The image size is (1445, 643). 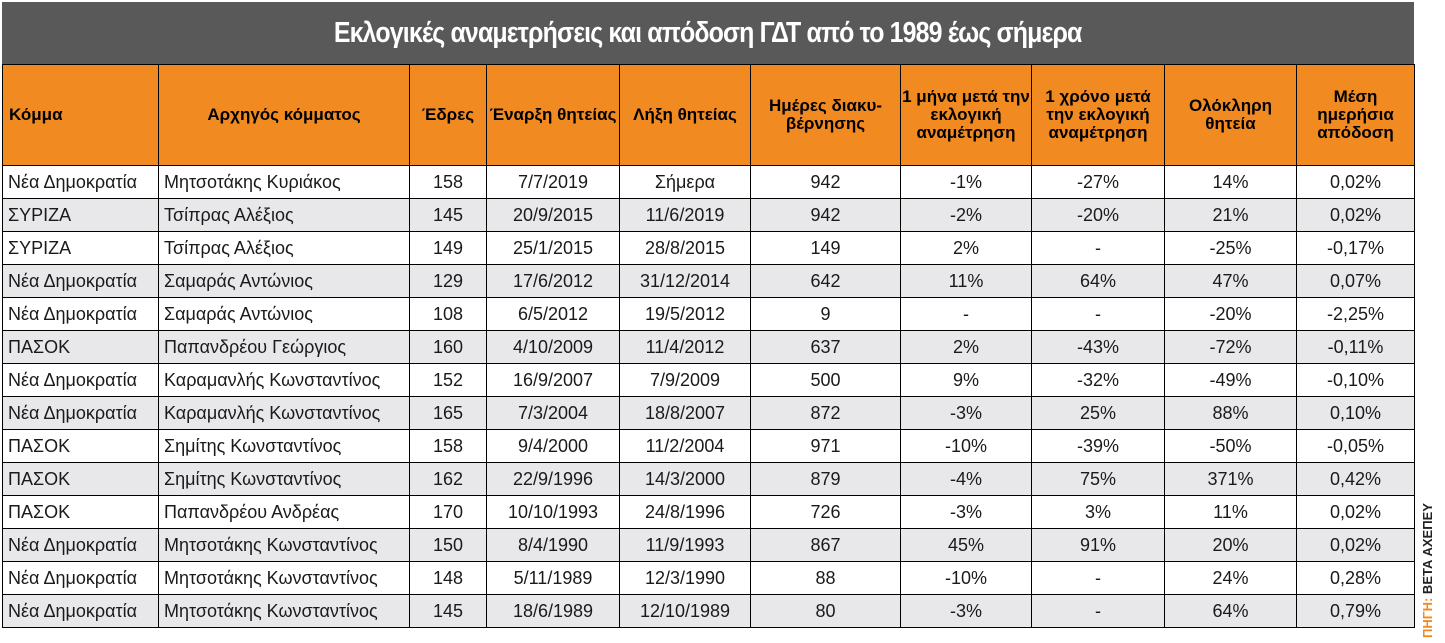 What do you see at coordinates (1355, 479) in the screenshot?
I see `cell-daily-avg: 0,42%` at bounding box center [1355, 479].